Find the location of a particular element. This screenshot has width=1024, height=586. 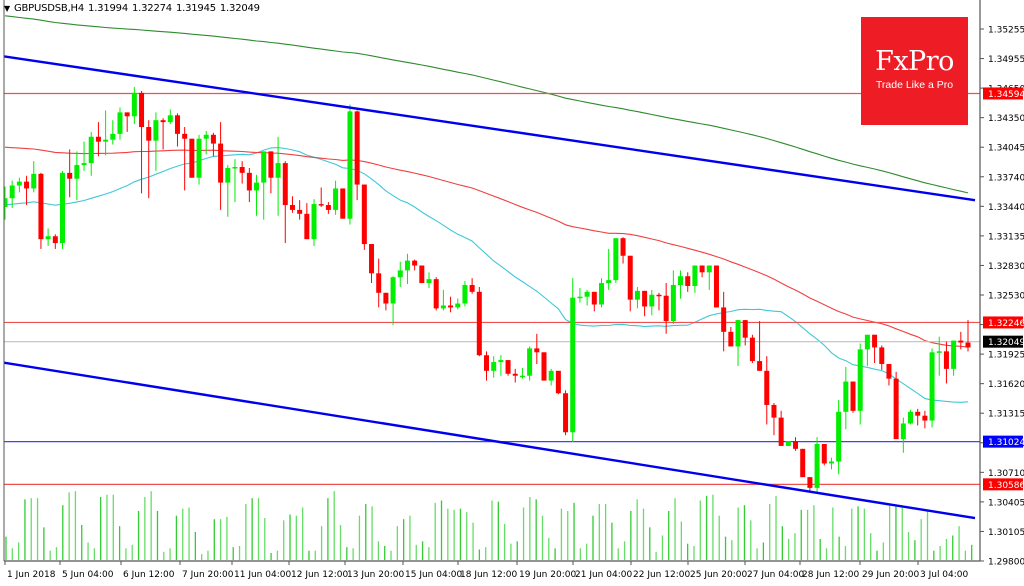

price-labels: 1.34594 1.32246 1.32049 1.31024 1.30586 is located at coordinates (1003, 289).